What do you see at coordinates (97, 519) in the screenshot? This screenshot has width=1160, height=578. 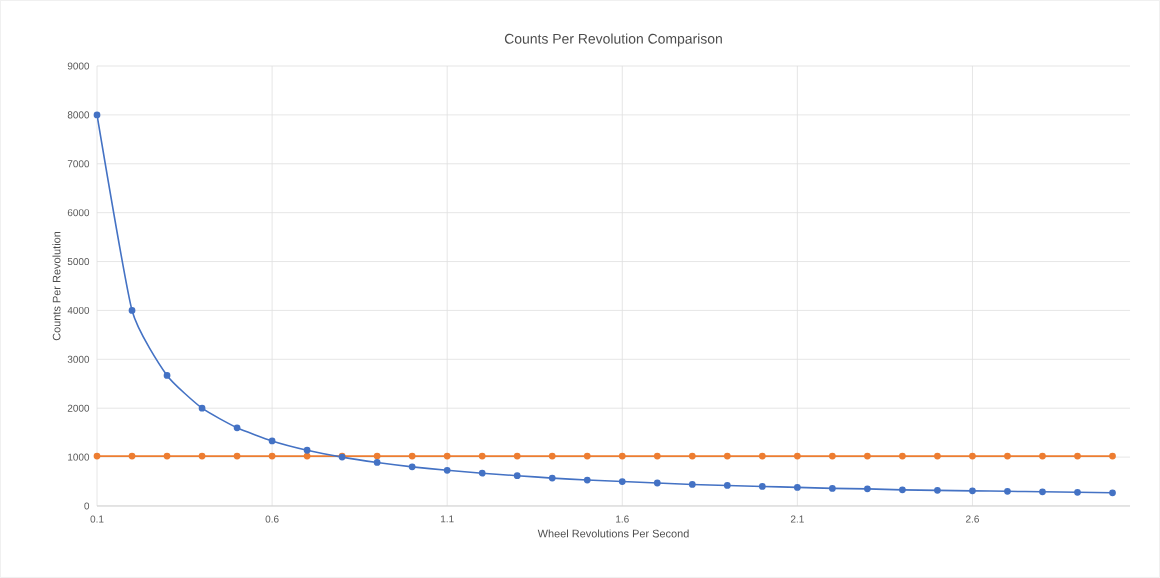 I see `x-tick-label: 0.1` at bounding box center [97, 519].